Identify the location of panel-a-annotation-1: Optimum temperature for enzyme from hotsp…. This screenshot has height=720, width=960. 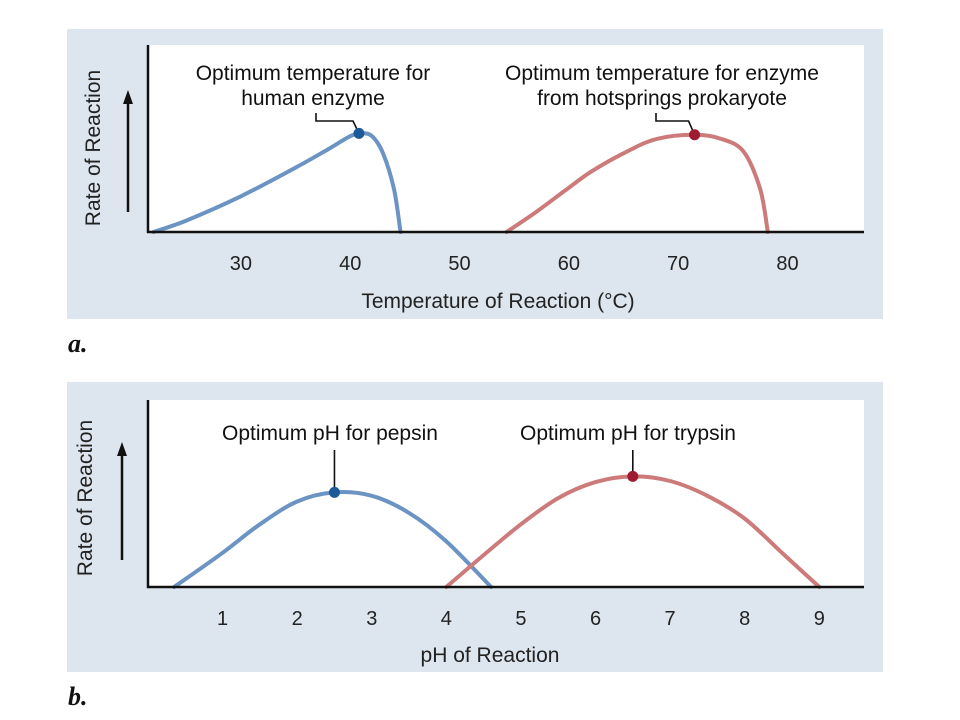
(662, 86).